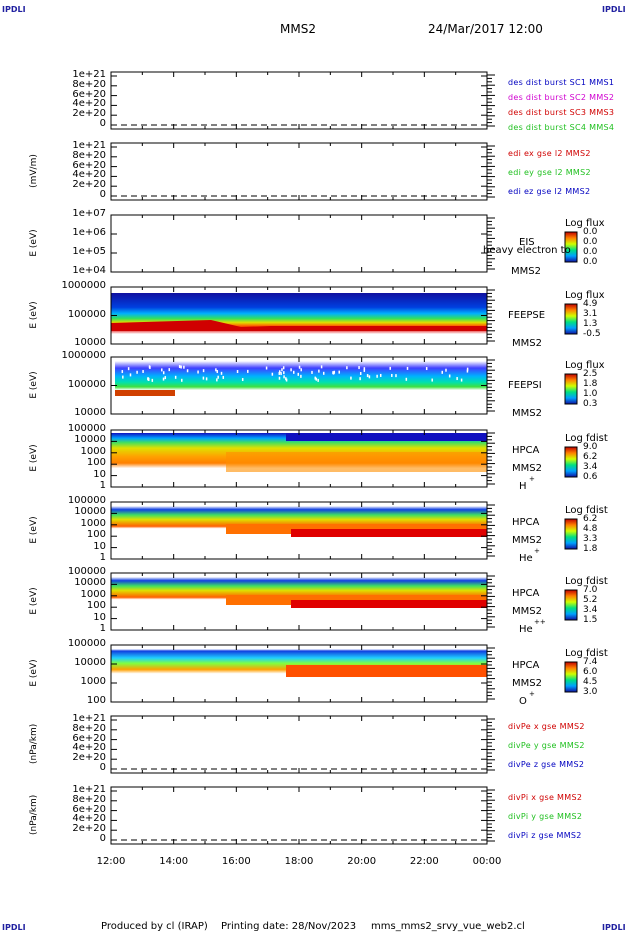 This screenshot has height=934, width=630. Describe the element at coordinates (614, 9) in the screenshot. I see `corner-mark-tr: IPDLI` at that location.